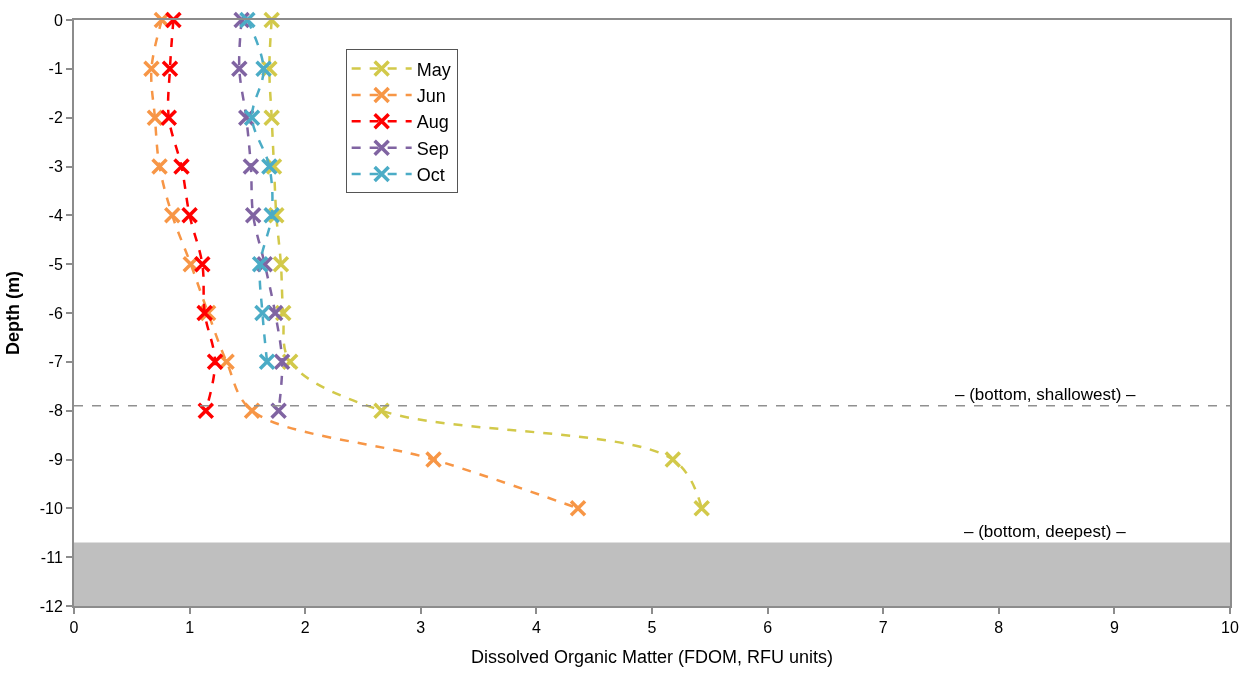  What do you see at coordinates (999, 628) in the screenshot?
I see `x-tick-label: 8` at bounding box center [999, 628].